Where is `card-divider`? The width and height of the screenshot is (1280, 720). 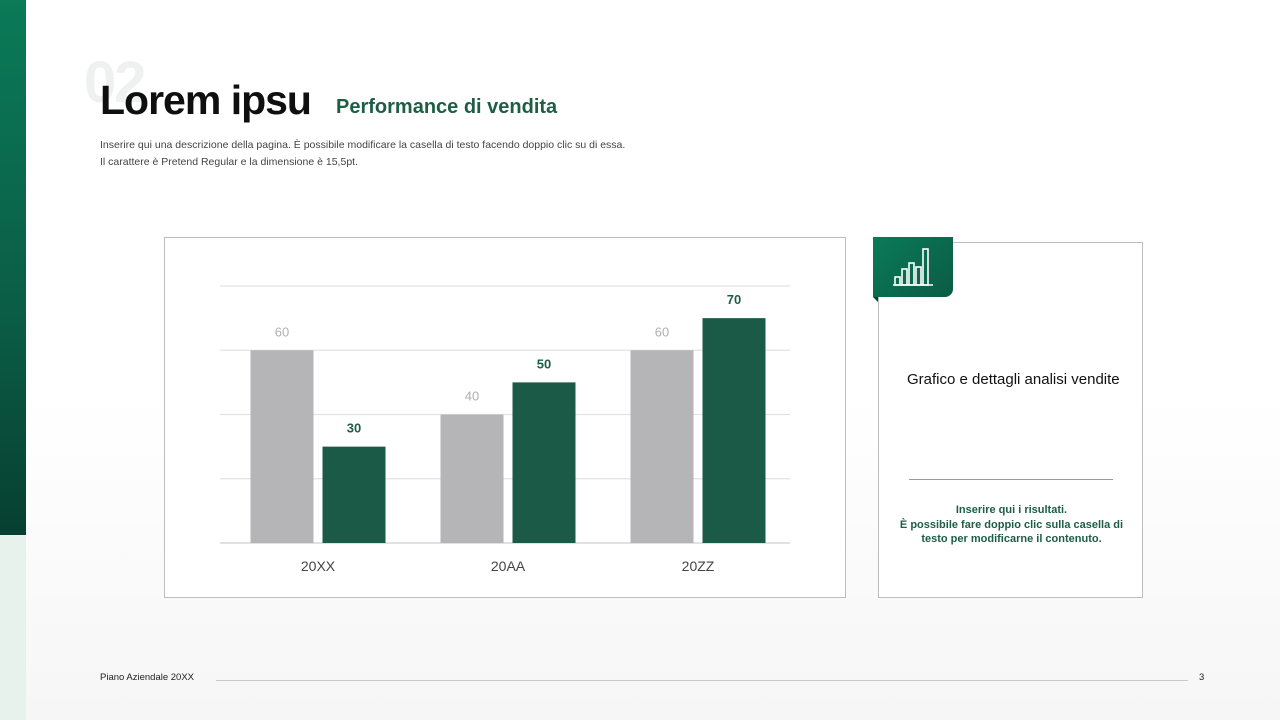 card-divider is located at coordinates (1011, 479).